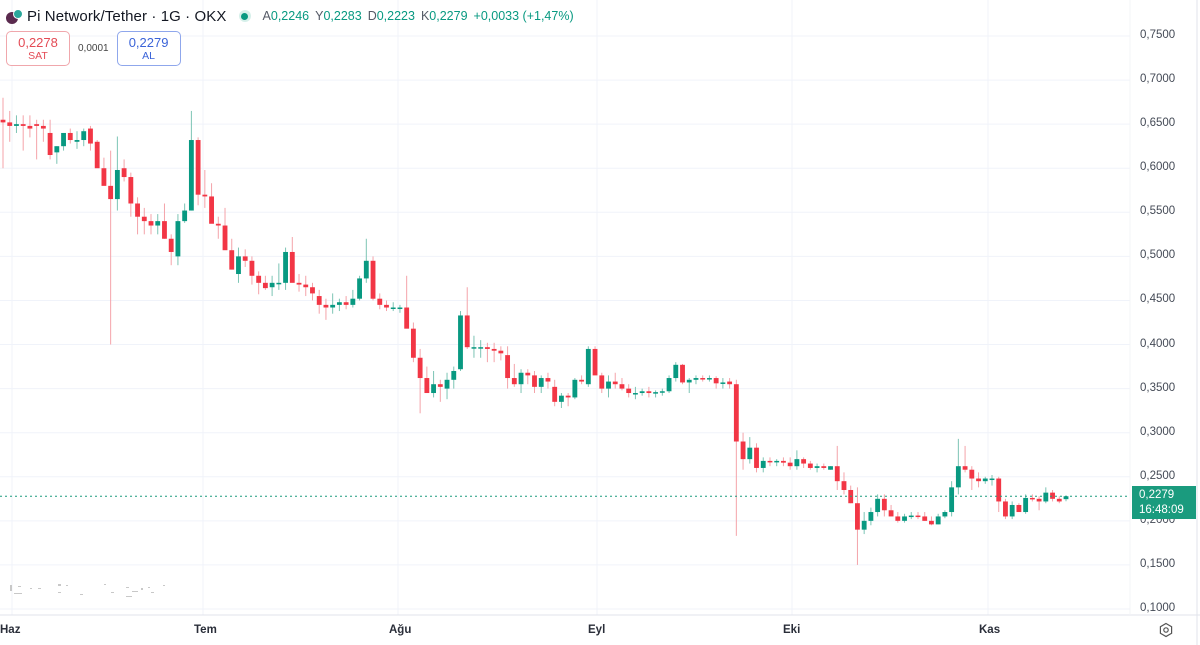 This screenshot has height=645, width=1200. What do you see at coordinates (1158, 563) in the screenshot?
I see `price-axis-label: 0,1500` at bounding box center [1158, 563].